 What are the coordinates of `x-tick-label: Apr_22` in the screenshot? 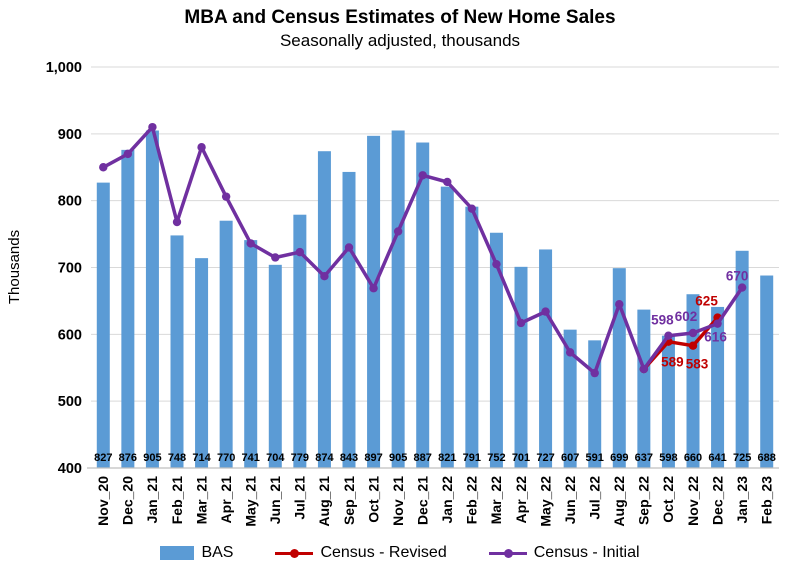 It's located at (521, 500).